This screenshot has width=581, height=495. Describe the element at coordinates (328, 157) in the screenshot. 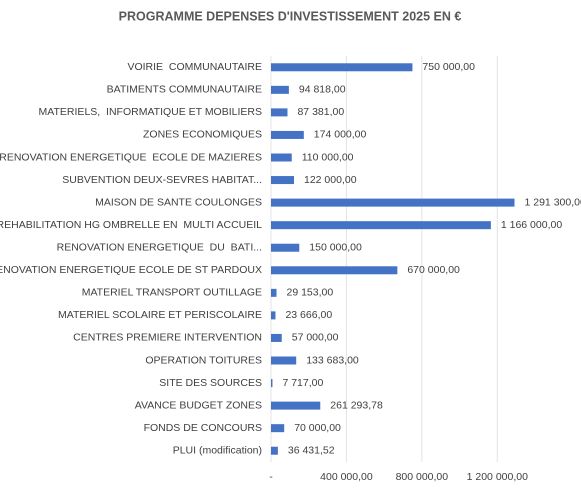

I see `data-label: 110 000,00` at that location.